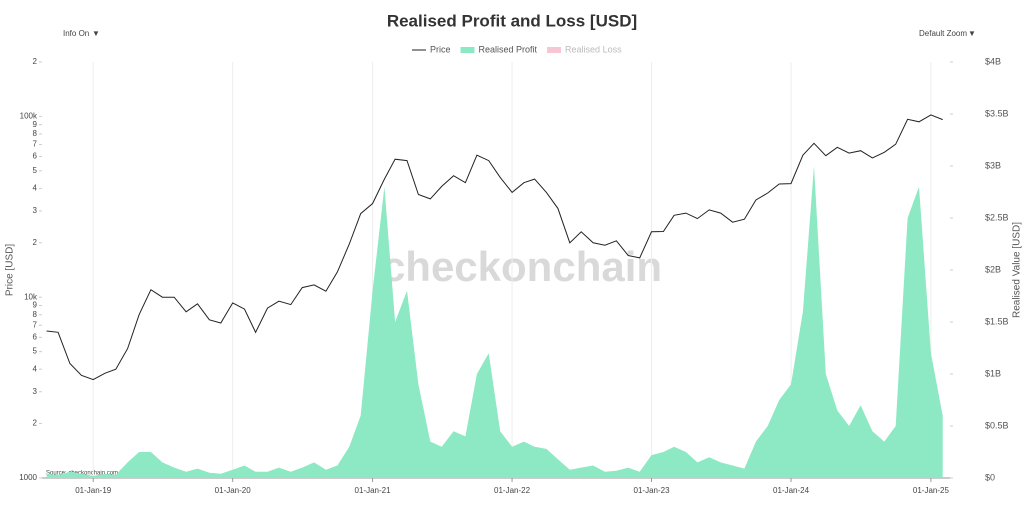 This screenshot has width=1024, height=515. I want to click on zoom-arrow: ▼, so click(972, 33).